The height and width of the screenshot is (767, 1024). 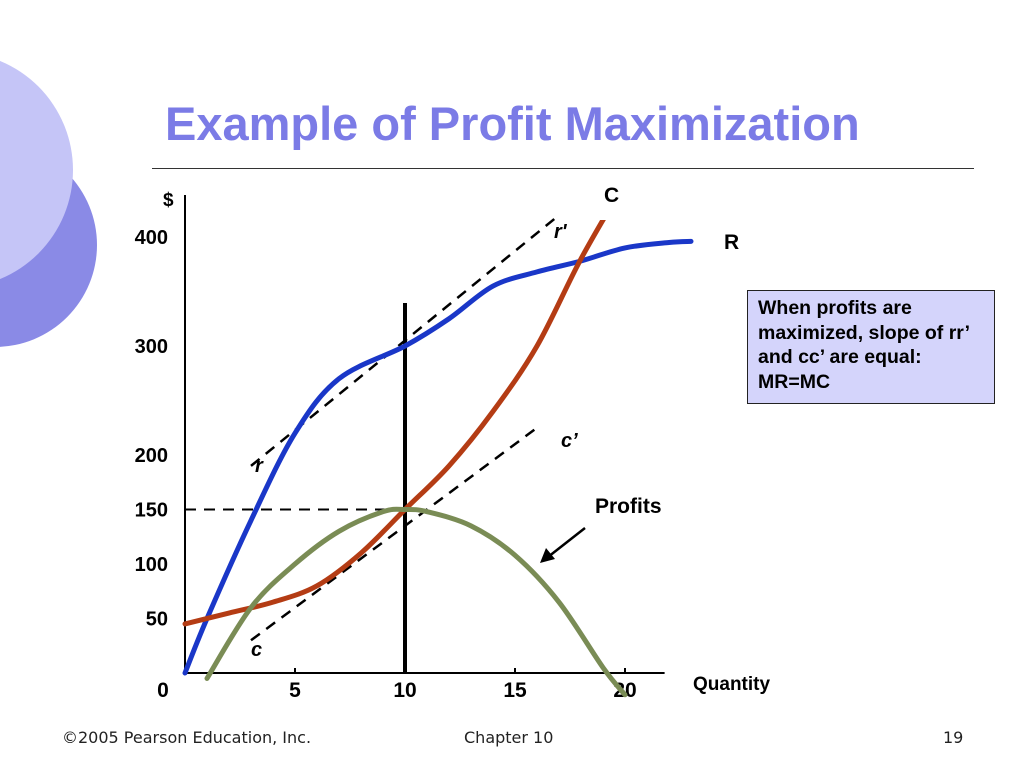 I want to click on y-tick-label: 400, so click(x=151, y=238).